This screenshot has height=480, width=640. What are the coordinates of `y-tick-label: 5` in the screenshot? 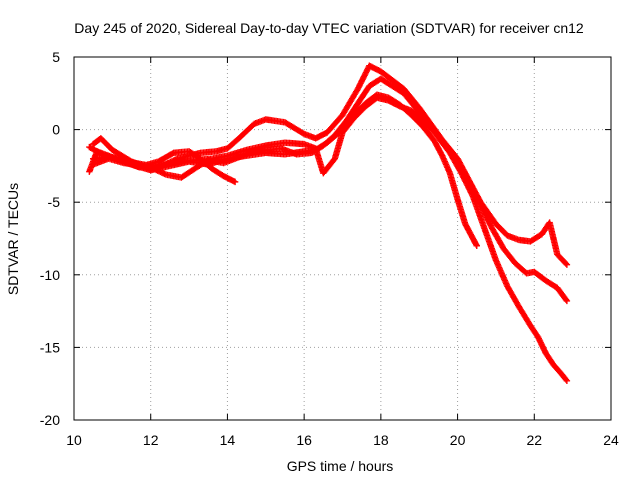 It's located at (56, 57).